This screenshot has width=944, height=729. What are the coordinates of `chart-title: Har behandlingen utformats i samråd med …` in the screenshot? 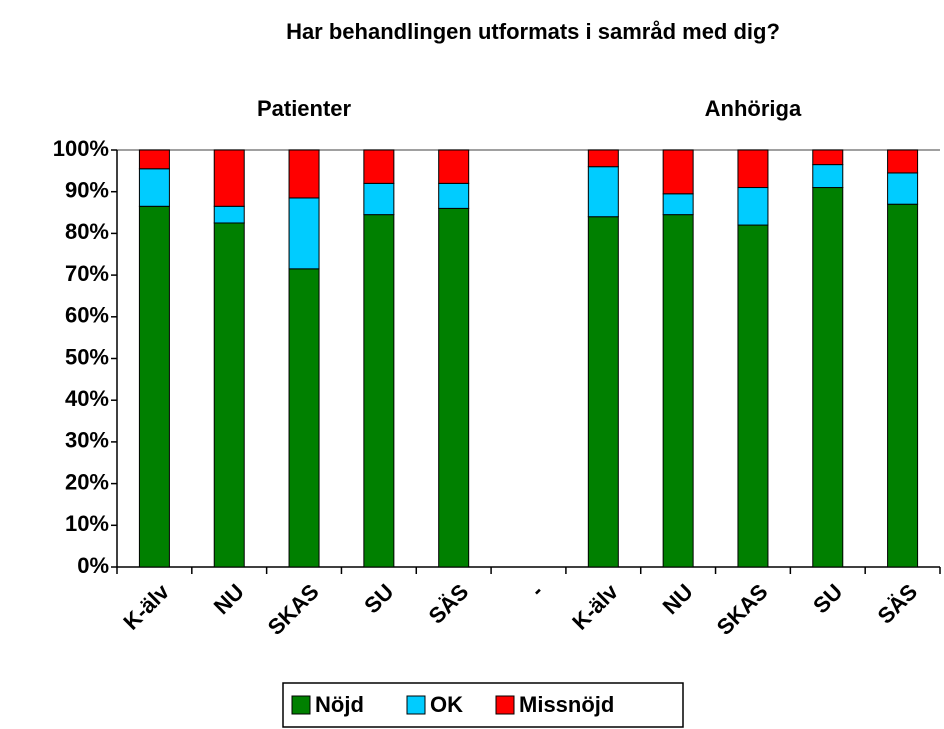 It's located at (533, 31).